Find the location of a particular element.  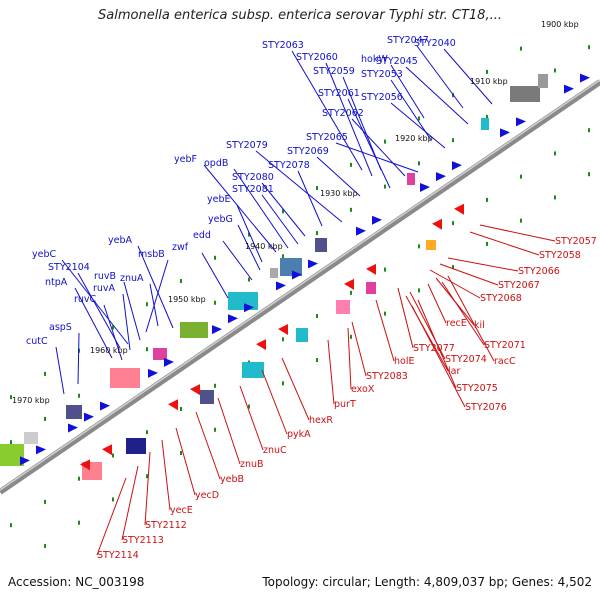

reverse-gene-label: STY2068 is located at coordinates (501, 298).